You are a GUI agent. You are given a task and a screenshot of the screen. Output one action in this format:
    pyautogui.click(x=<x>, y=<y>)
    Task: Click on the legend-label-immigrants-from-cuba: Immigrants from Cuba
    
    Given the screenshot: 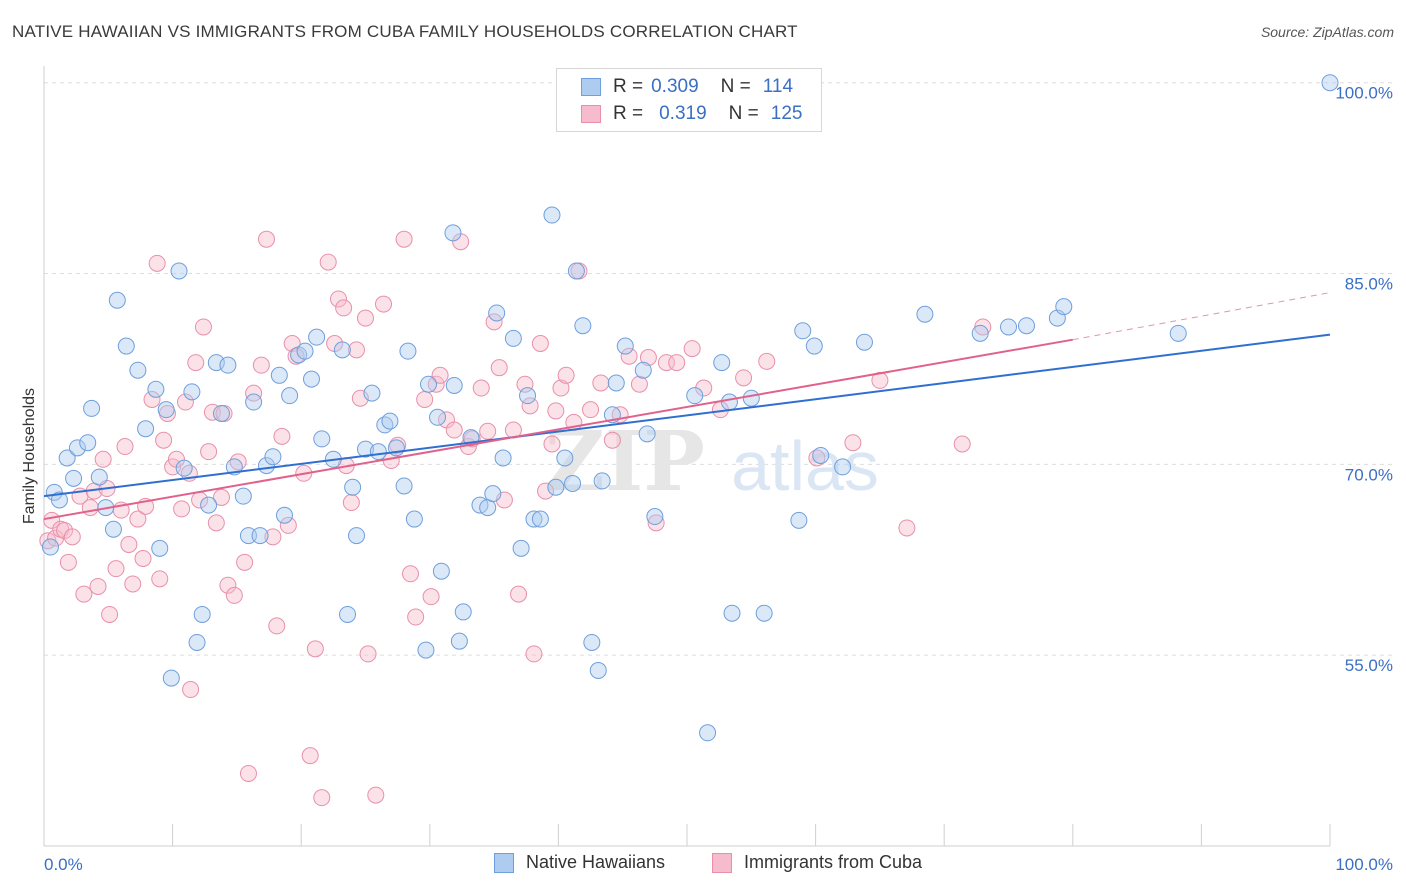 What is the action you would take?
    pyautogui.click(x=833, y=862)
    